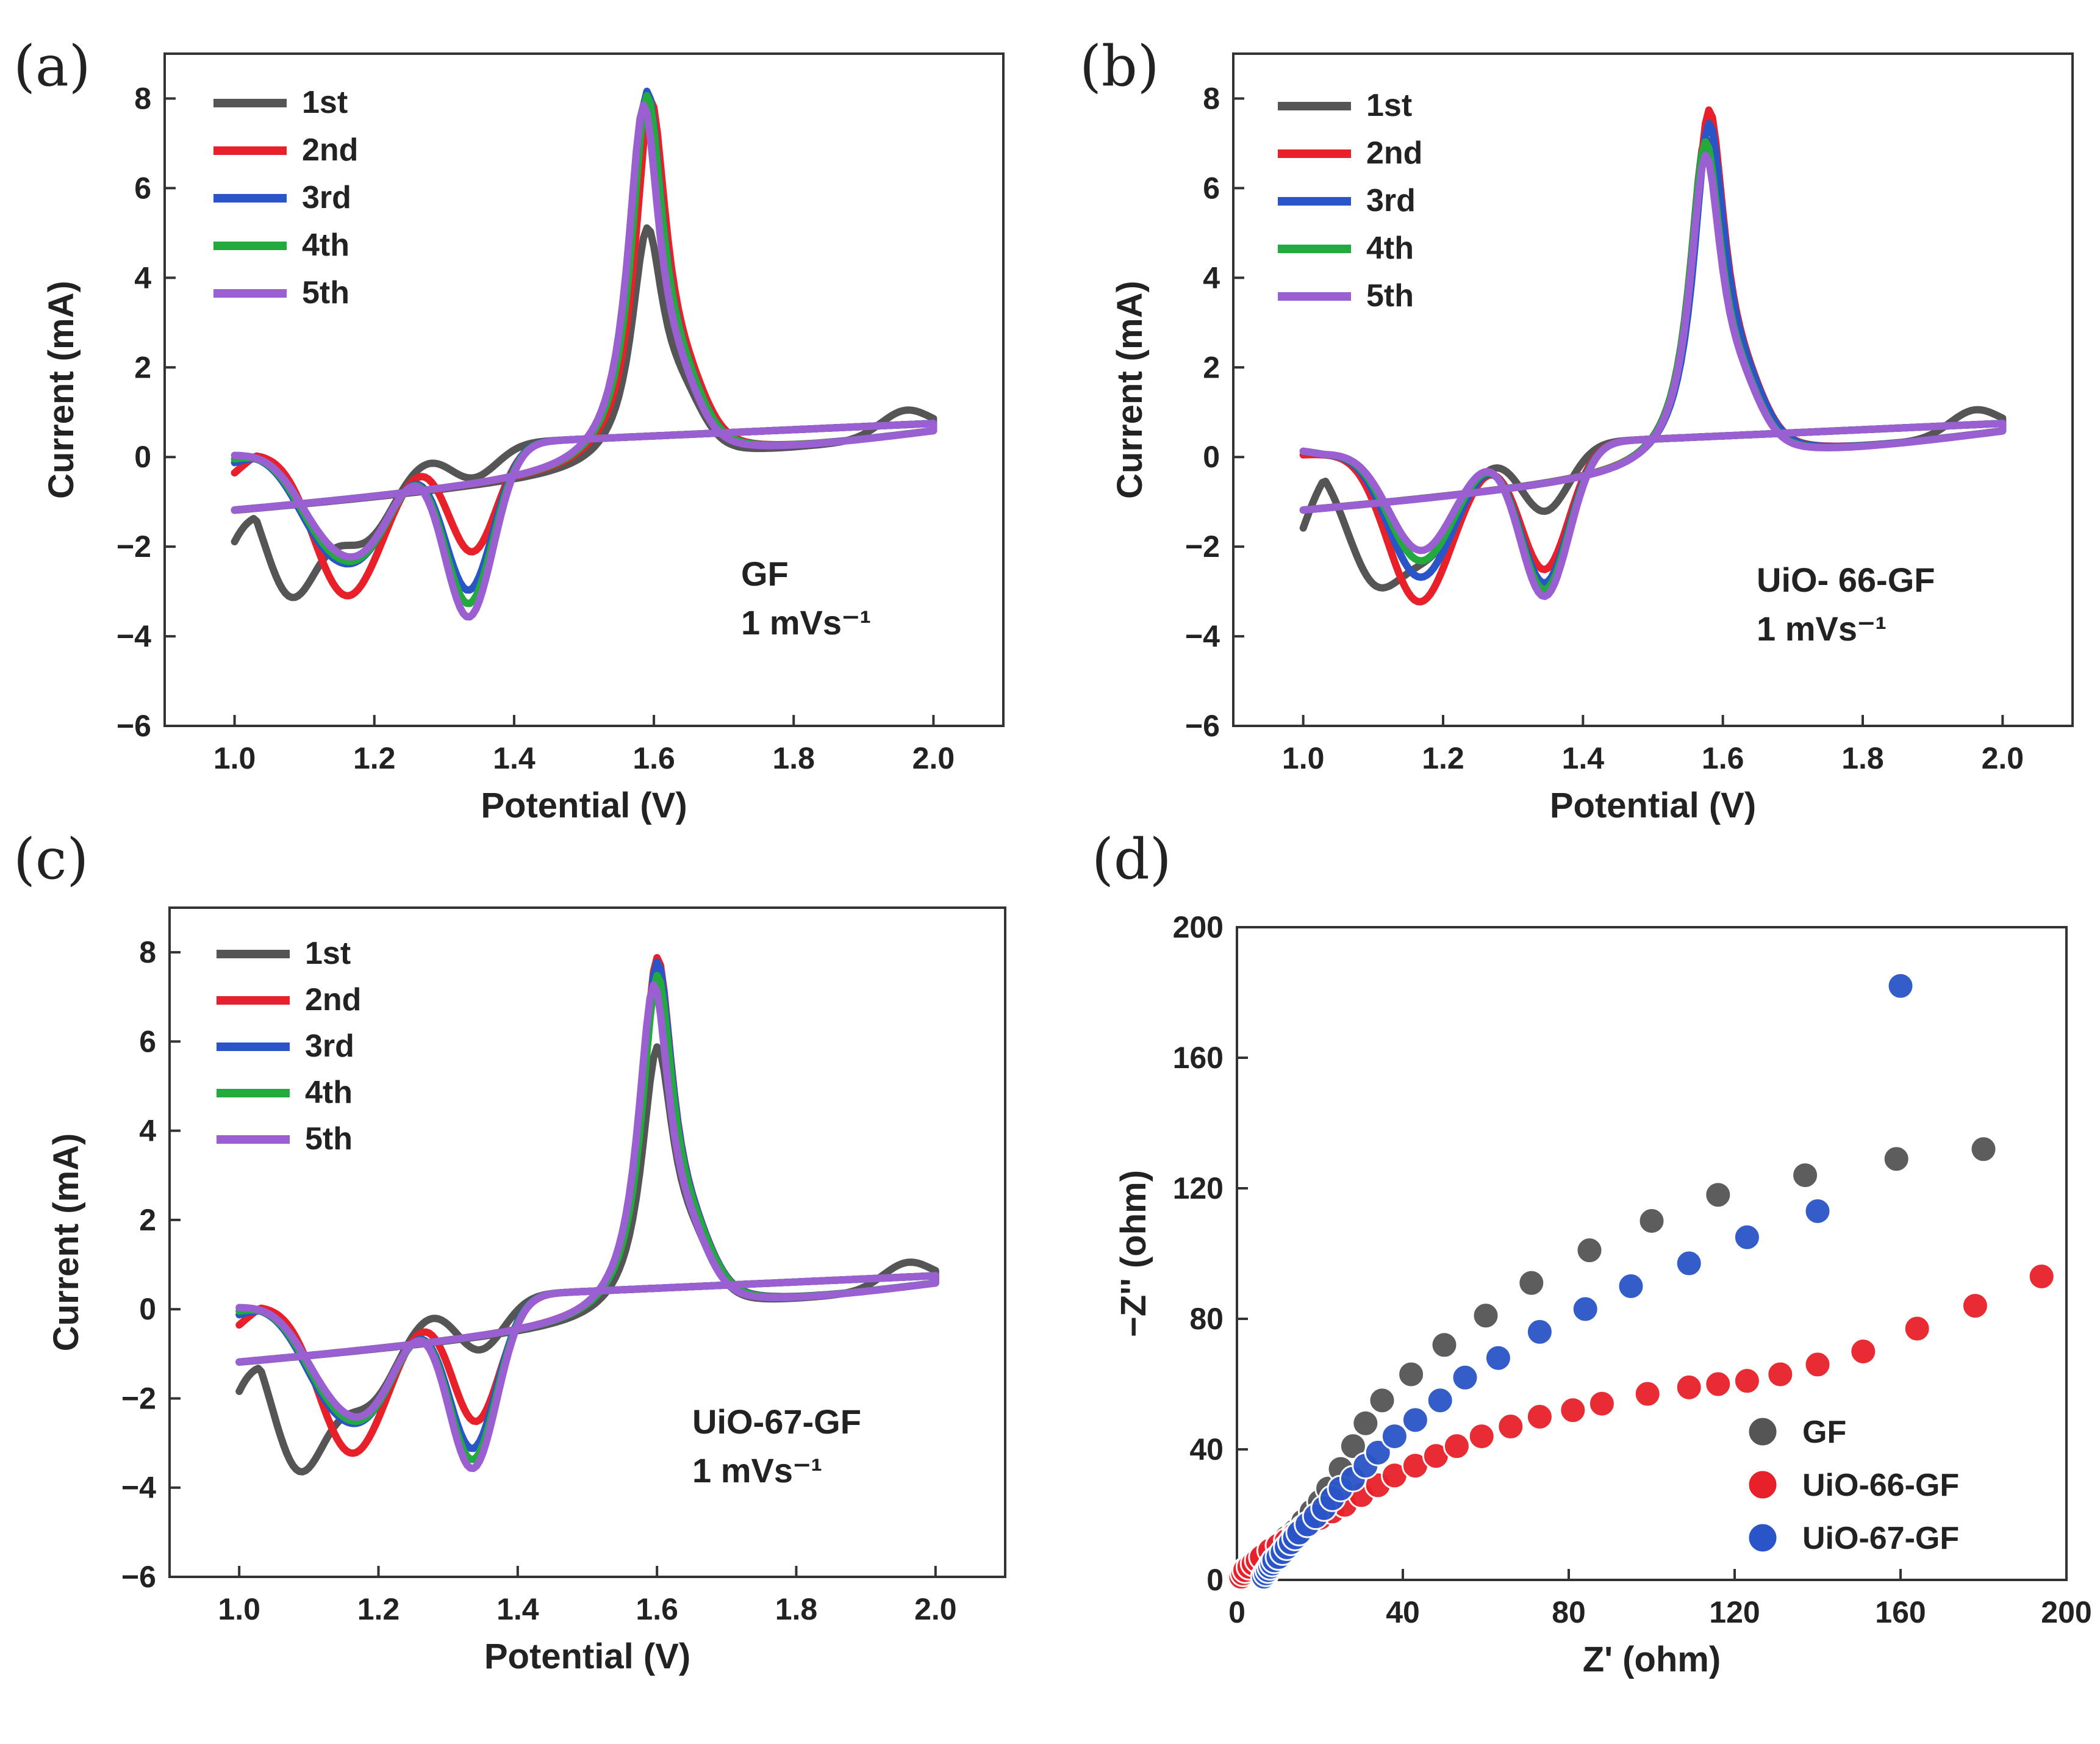 The height and width of the screenshot is (1744, 2100). What do you see at coordinates (765, 573) in the screenshot?
I see `panel-annotation: GF` at bounding box center [765, 573].